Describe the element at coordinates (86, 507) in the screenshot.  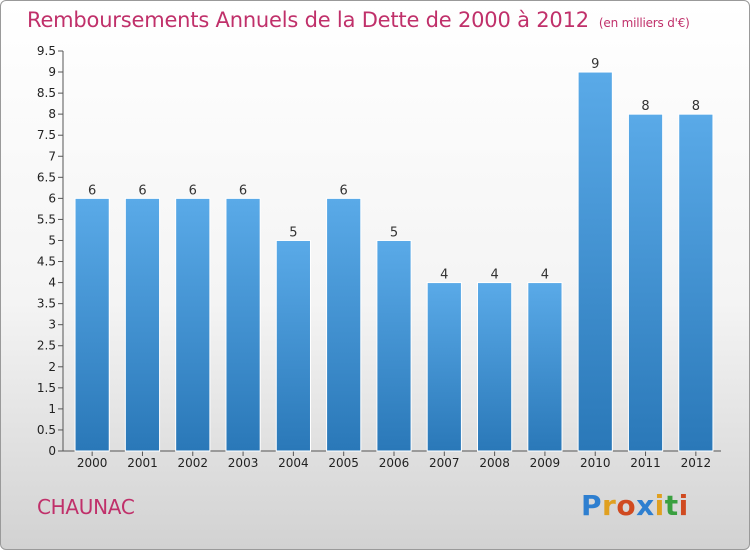
I see `city-name: CHAUNAC` at that location.